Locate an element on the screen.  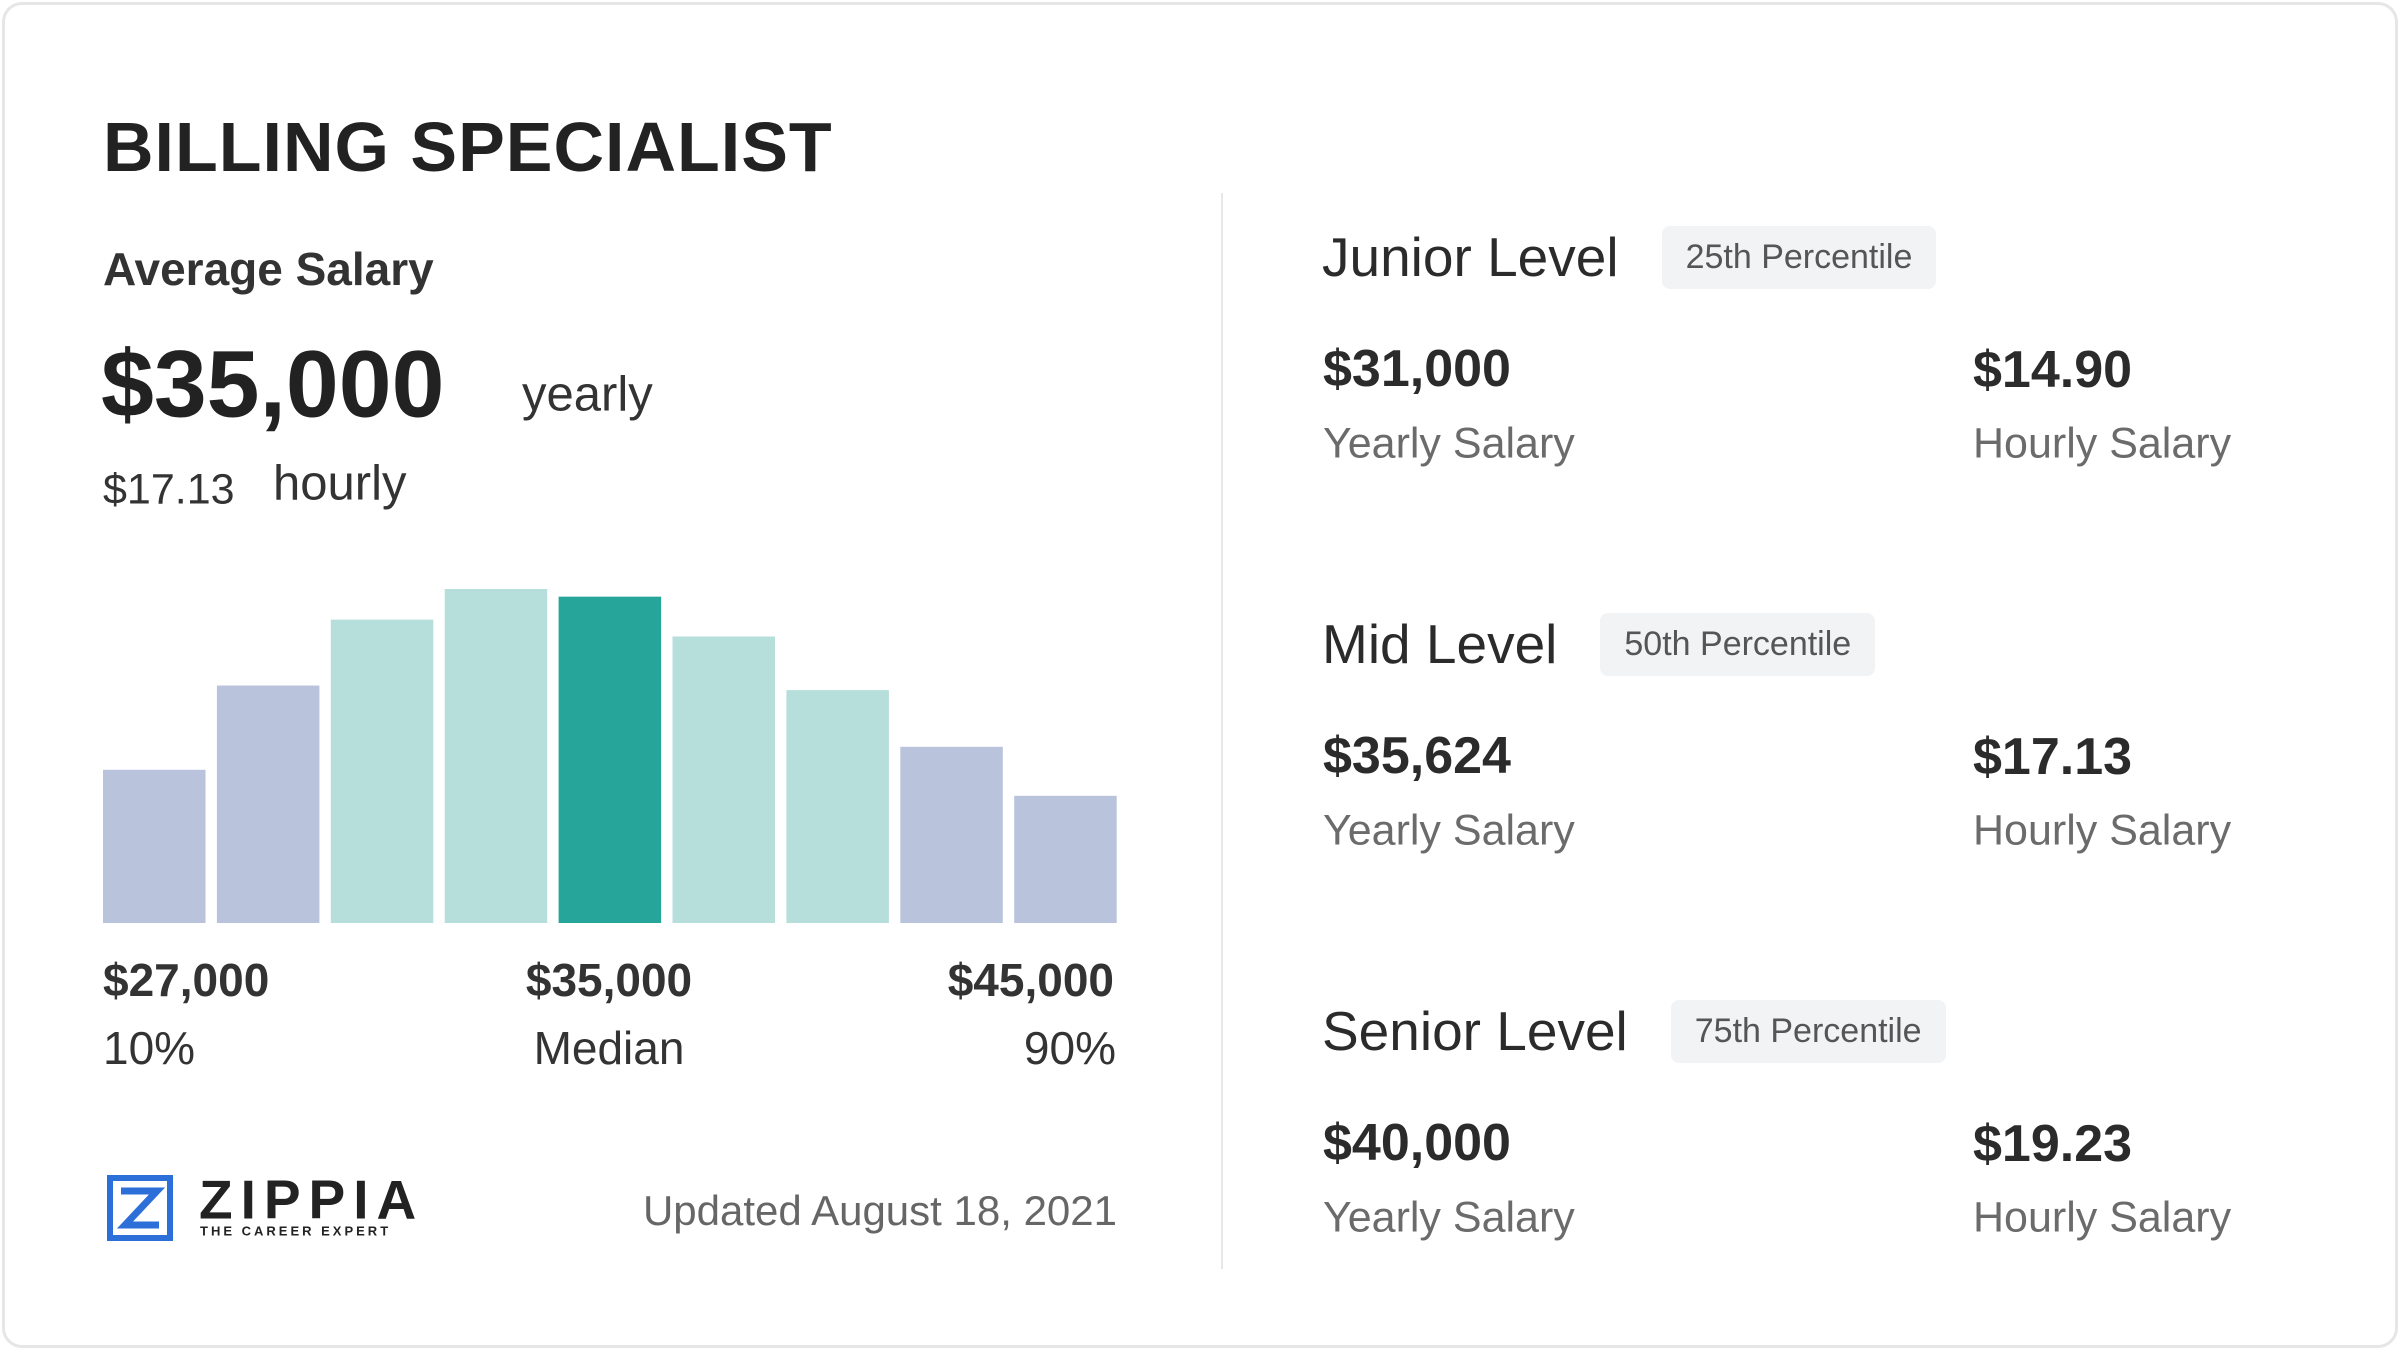
level-name: Junior Level is located at coordinates (1470, 257).